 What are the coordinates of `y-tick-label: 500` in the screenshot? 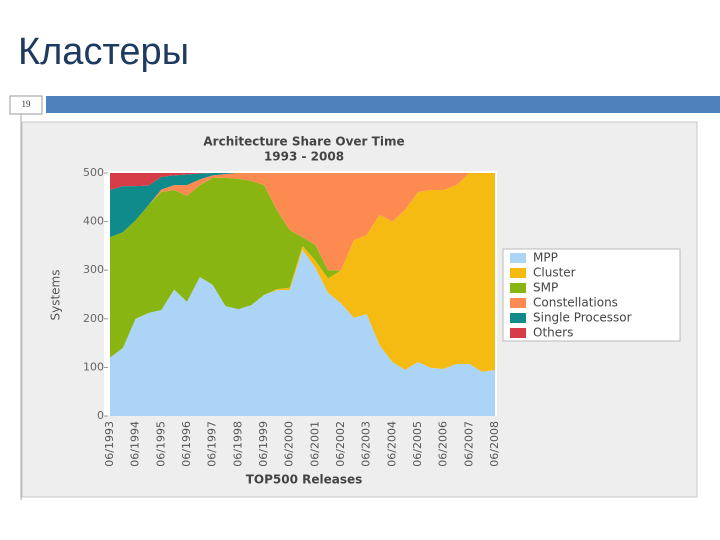 It's located at (93, 172).